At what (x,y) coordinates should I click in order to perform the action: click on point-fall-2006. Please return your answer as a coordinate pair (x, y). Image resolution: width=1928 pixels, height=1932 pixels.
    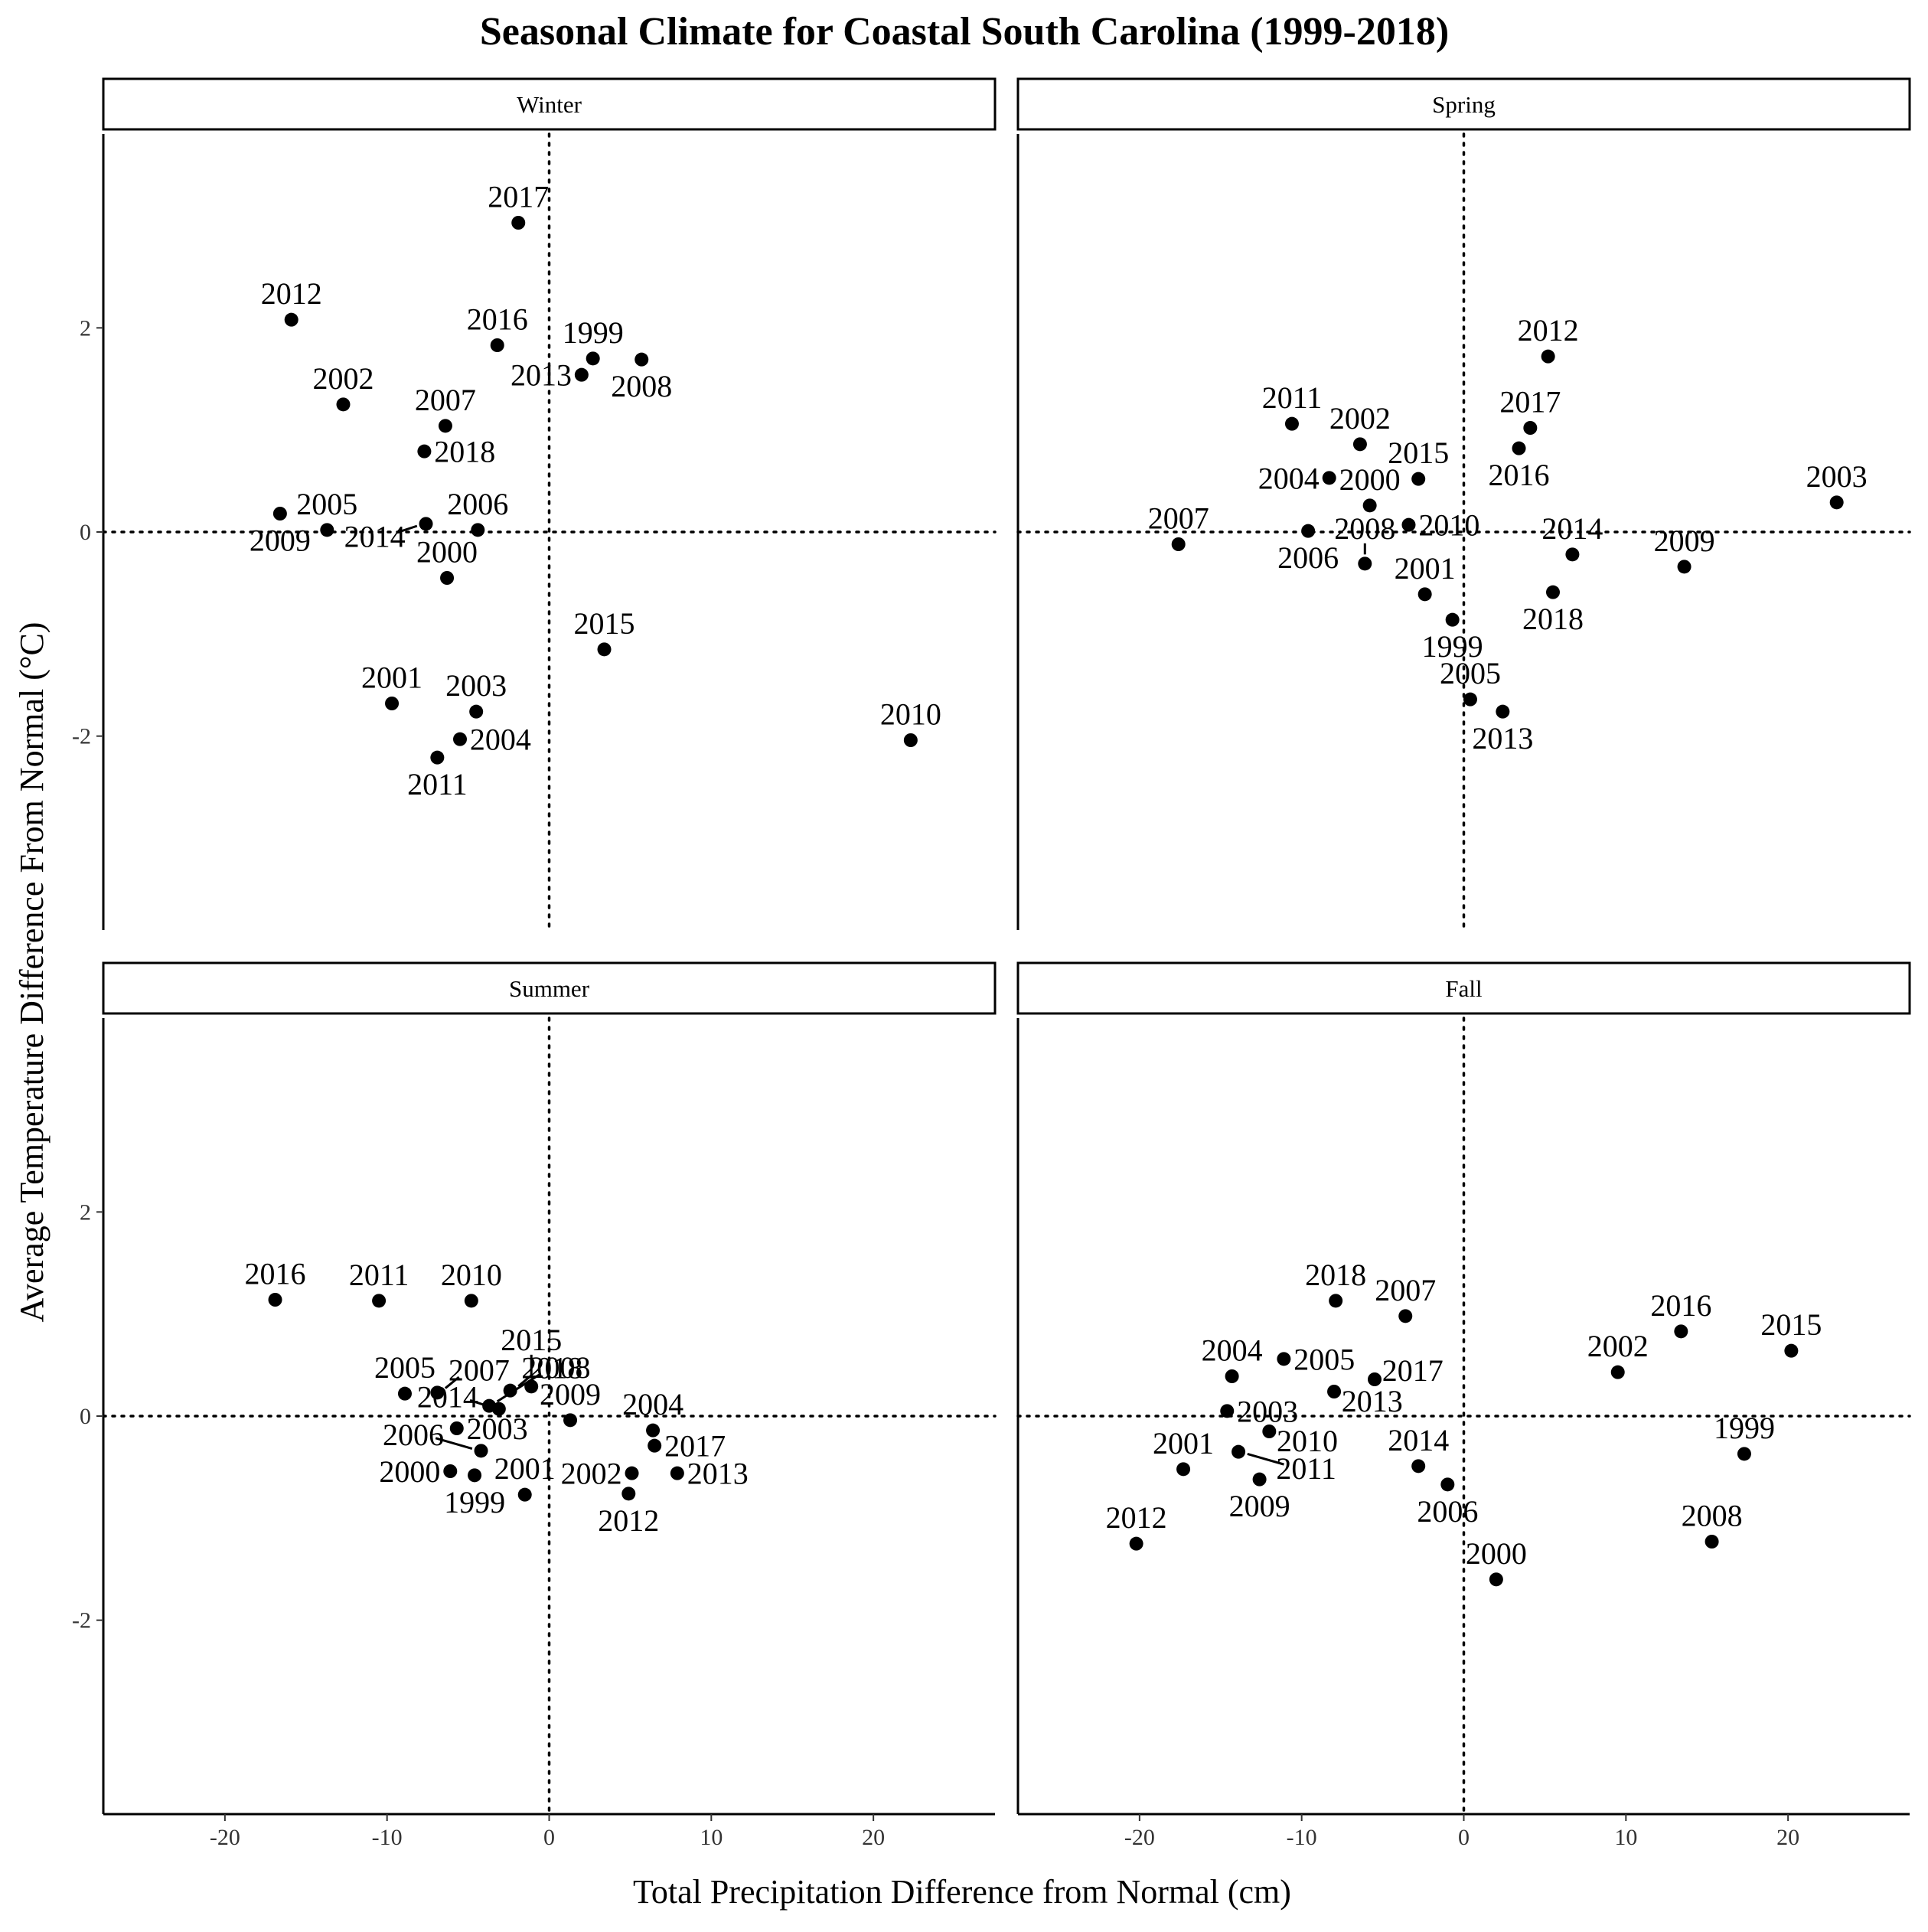
    Looking at the image, I should click on (1447, 1484).